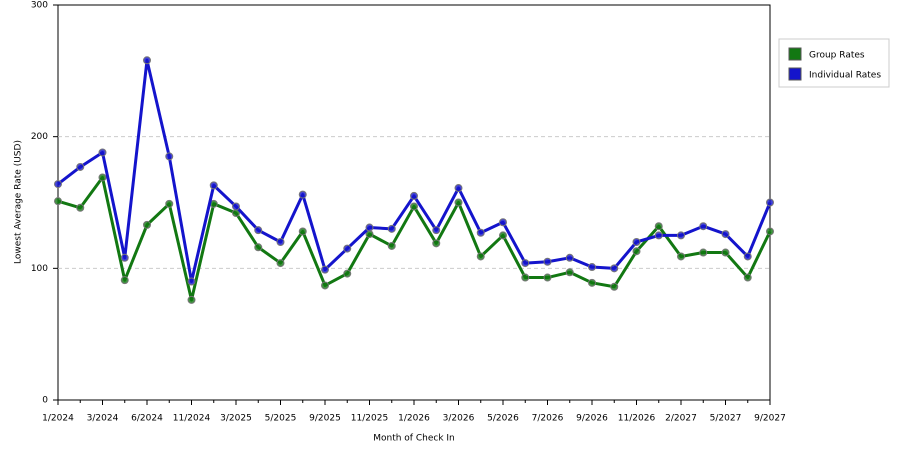 Image resolution: width=900 pixels, height=450 pixels. I want to click on y-tick-label: 300, so click(39, 6).